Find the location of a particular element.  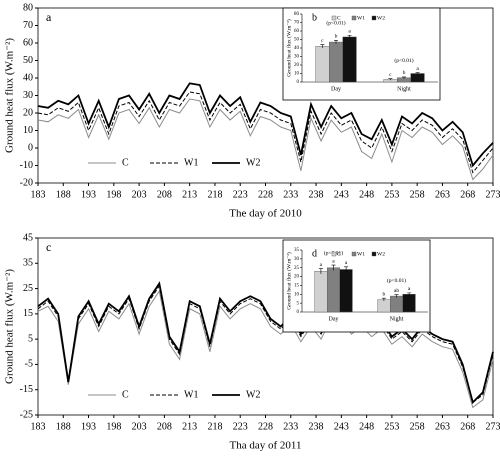

y-tick-label: 15 is located at coordinates (28, 313).